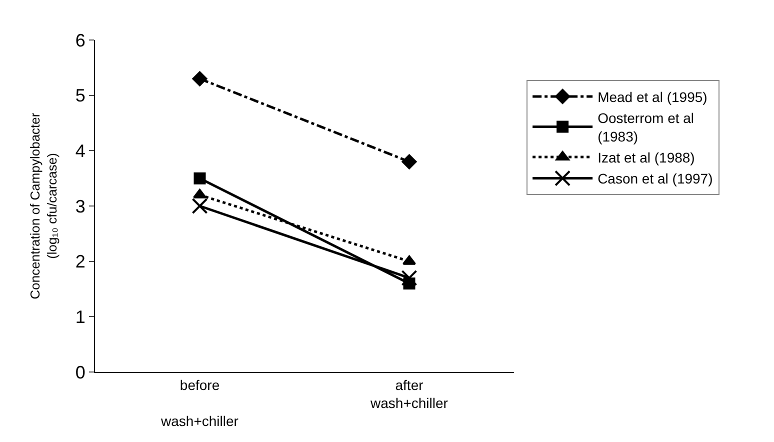 The image size is (774, 442). I want to click on y-tick-label: 2, so click(80, 262).